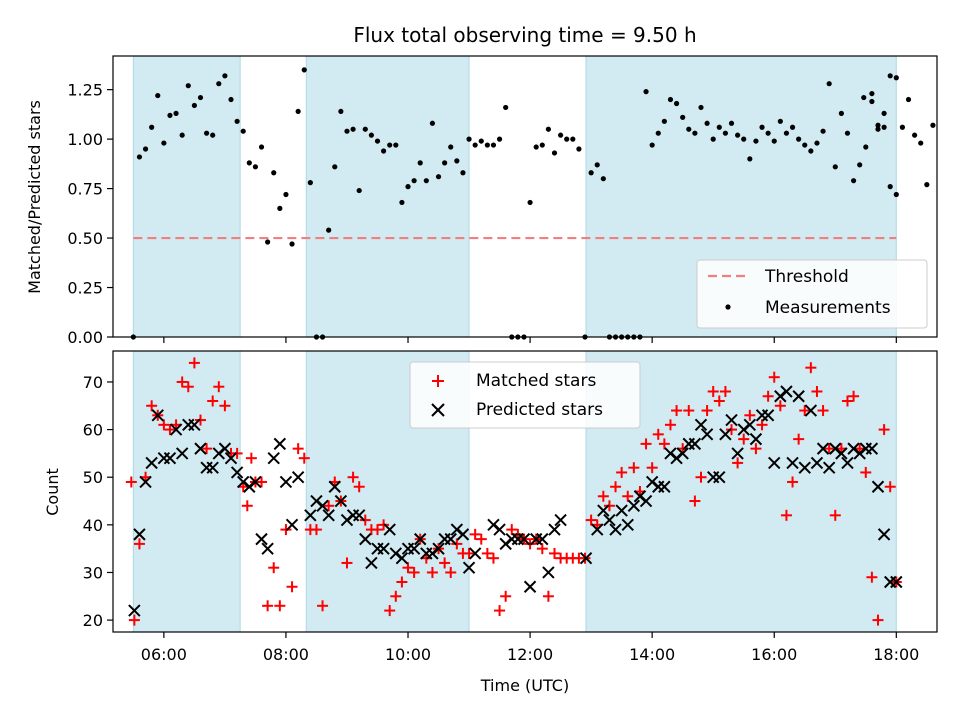 The image size is (960, 720). What do you see at coordinates (286, 654) in the screenshot?
I see `x-tick-label: 08:00` at bounding box center [286, 654].